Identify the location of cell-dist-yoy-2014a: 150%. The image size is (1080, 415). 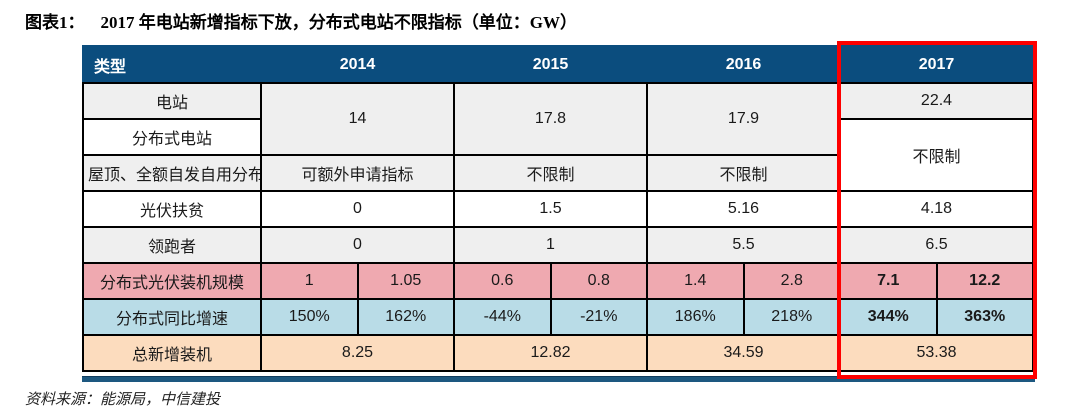
(309, 317).